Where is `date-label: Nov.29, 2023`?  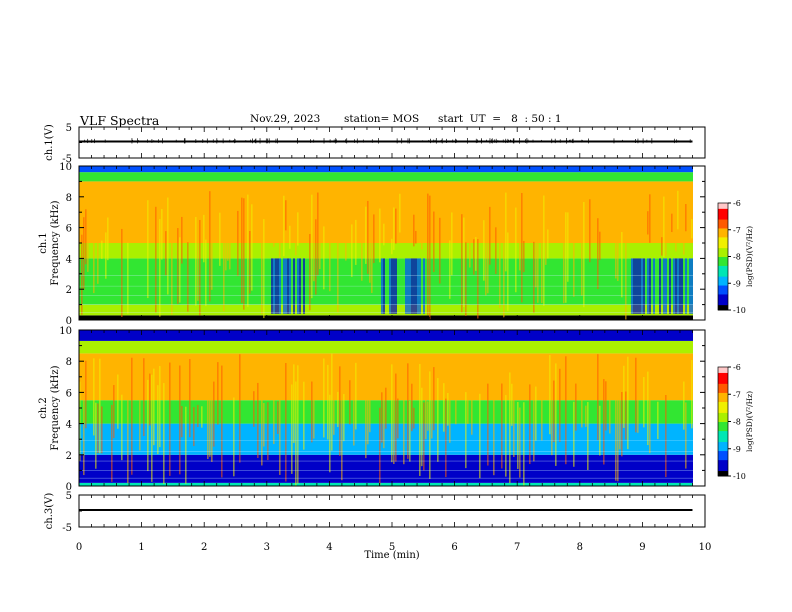 date-label: Nov.29, 2023 is located at coordinates (285, 119).